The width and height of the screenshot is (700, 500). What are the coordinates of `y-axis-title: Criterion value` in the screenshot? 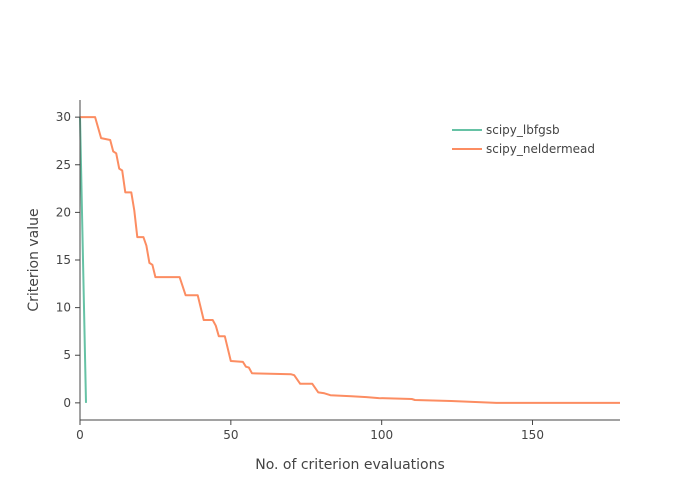 It's located at (34, 259).